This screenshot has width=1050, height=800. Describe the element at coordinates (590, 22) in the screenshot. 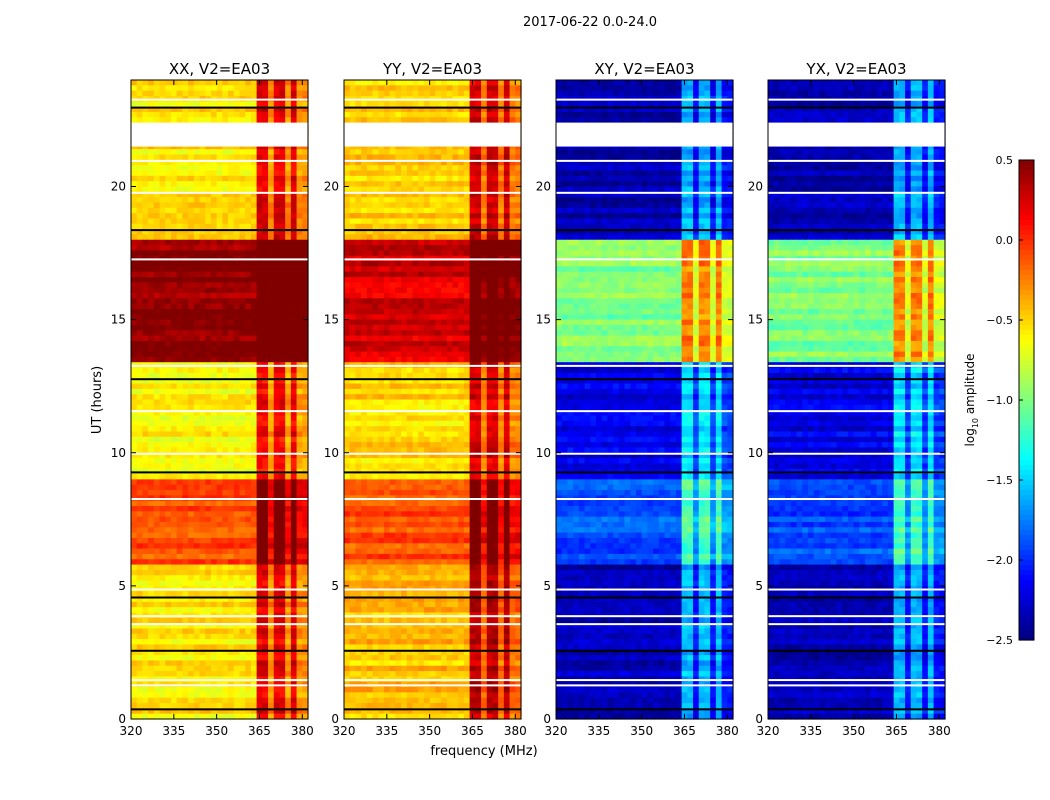

I see `figure-suptitle: 2017-06-22 0.0-24.0` at that location.